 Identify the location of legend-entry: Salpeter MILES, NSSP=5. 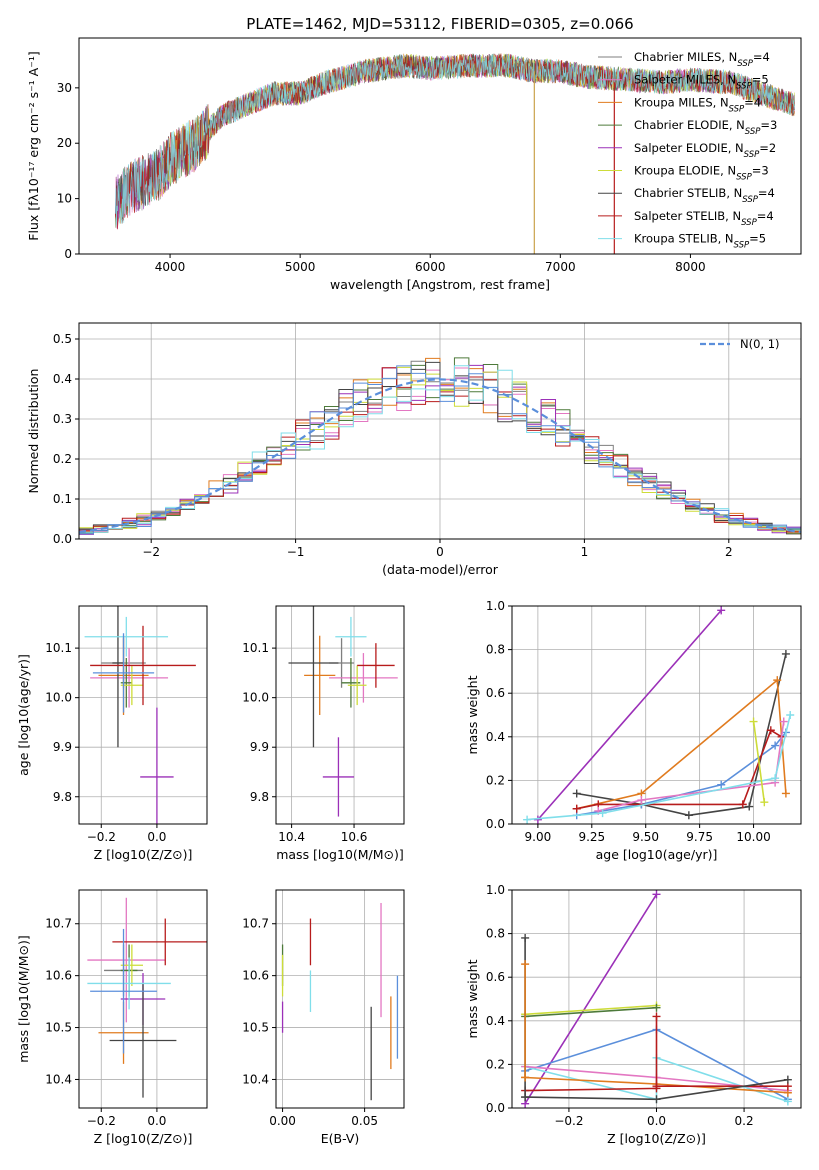
(701, 82).